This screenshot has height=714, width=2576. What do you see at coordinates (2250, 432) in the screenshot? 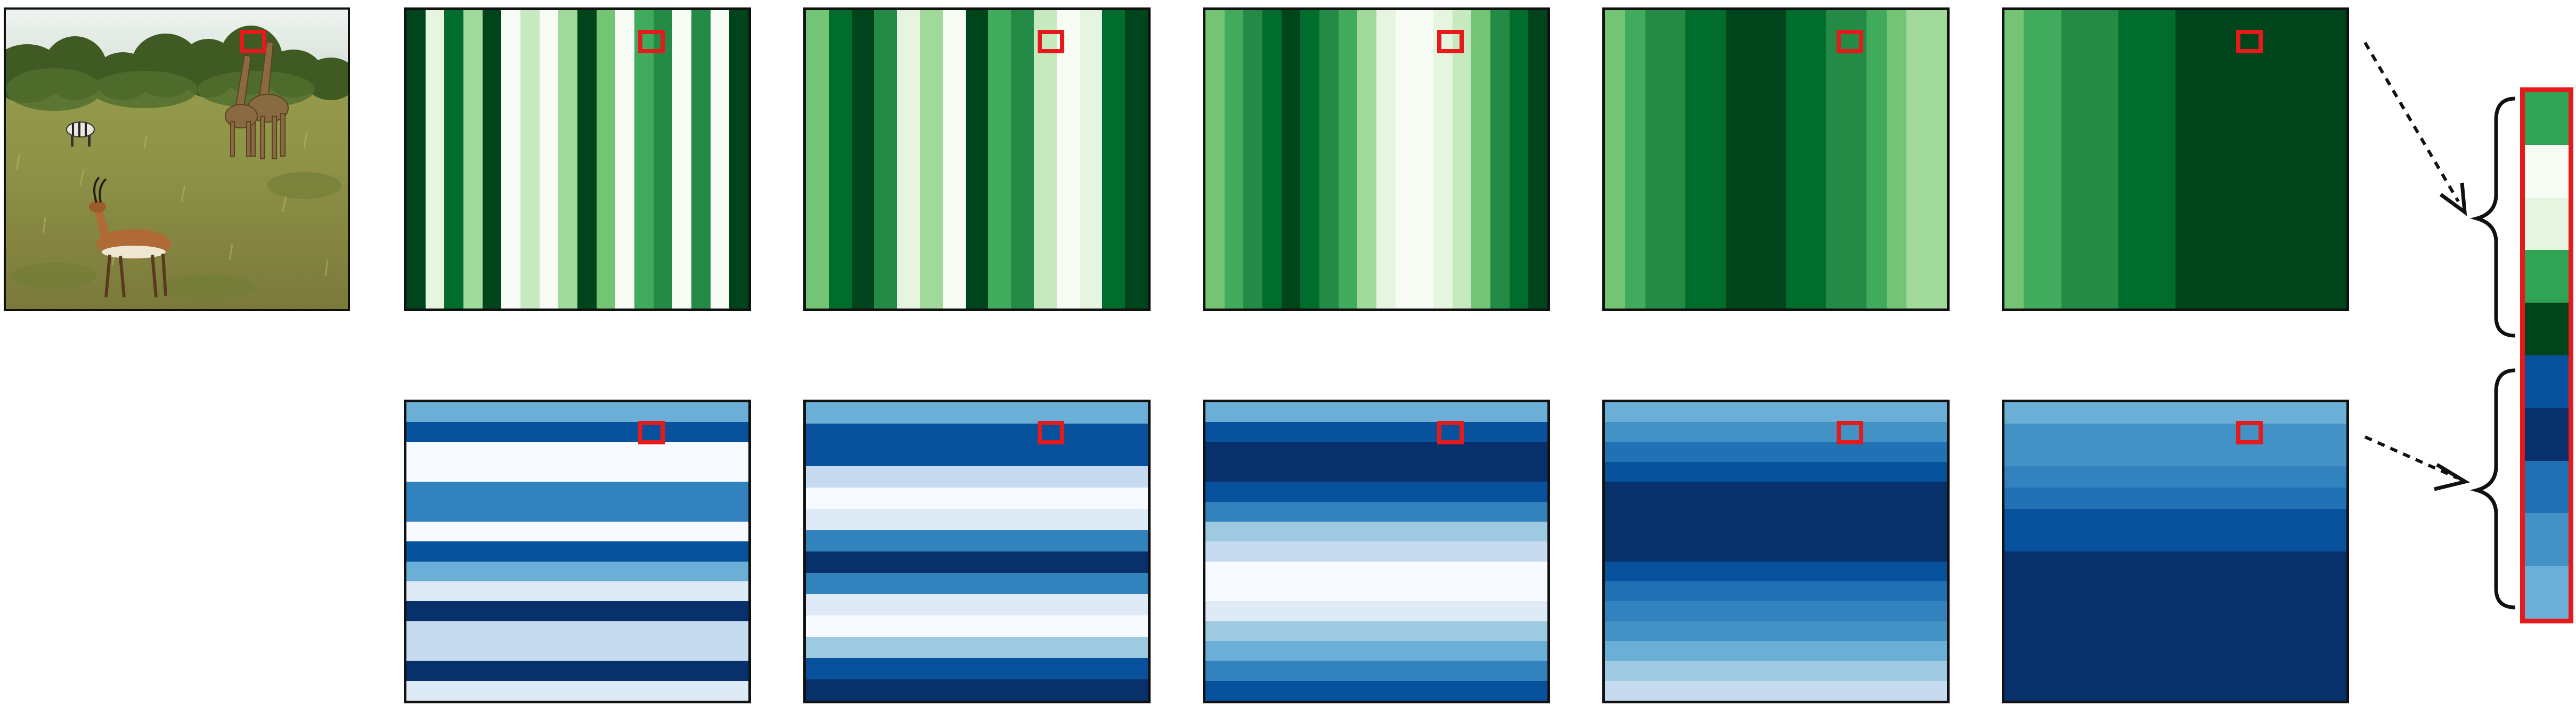
I see `blue-panel-5-marker` at bounding box center [2250, 432].